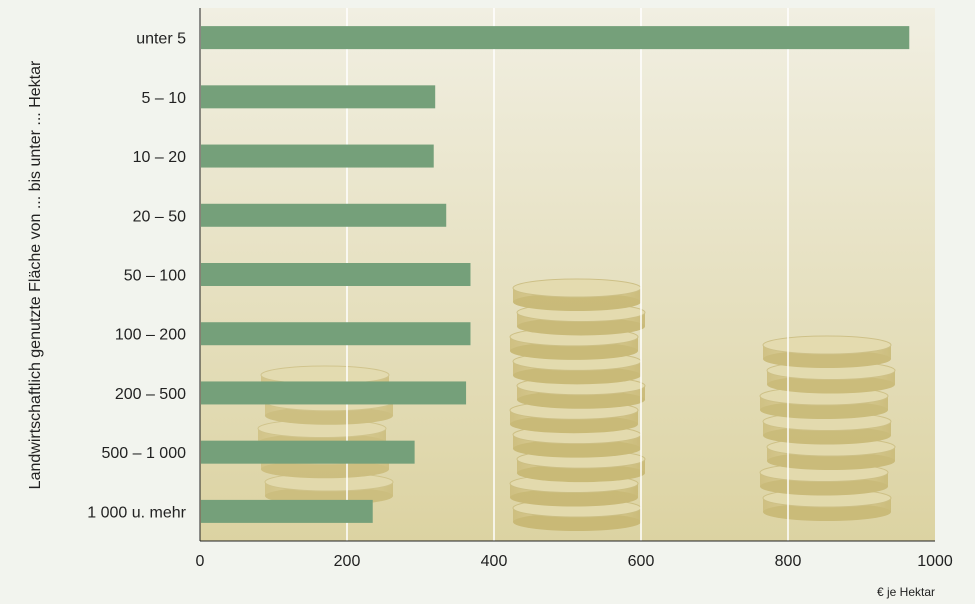  I want to click on x-tick-label: 800, so click(788, 561).